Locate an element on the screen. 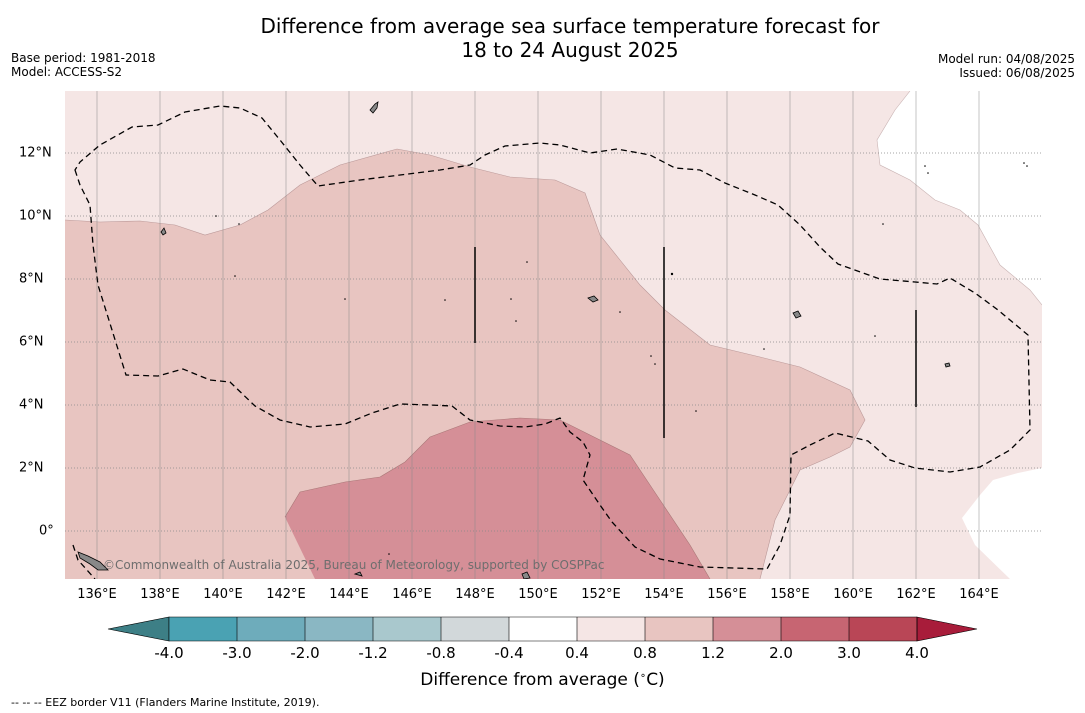  lon-label: 146°E is located at coordinates (412, 594).